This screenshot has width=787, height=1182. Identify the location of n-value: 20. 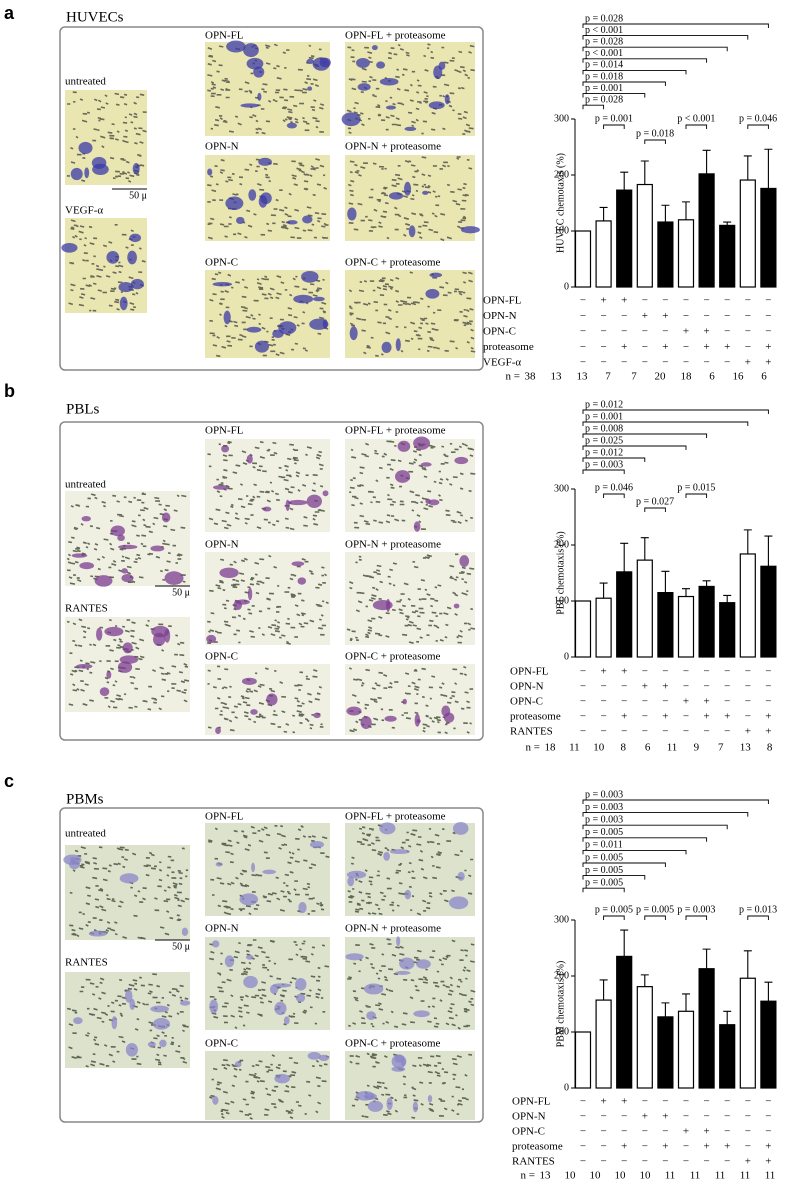
(661, 377).